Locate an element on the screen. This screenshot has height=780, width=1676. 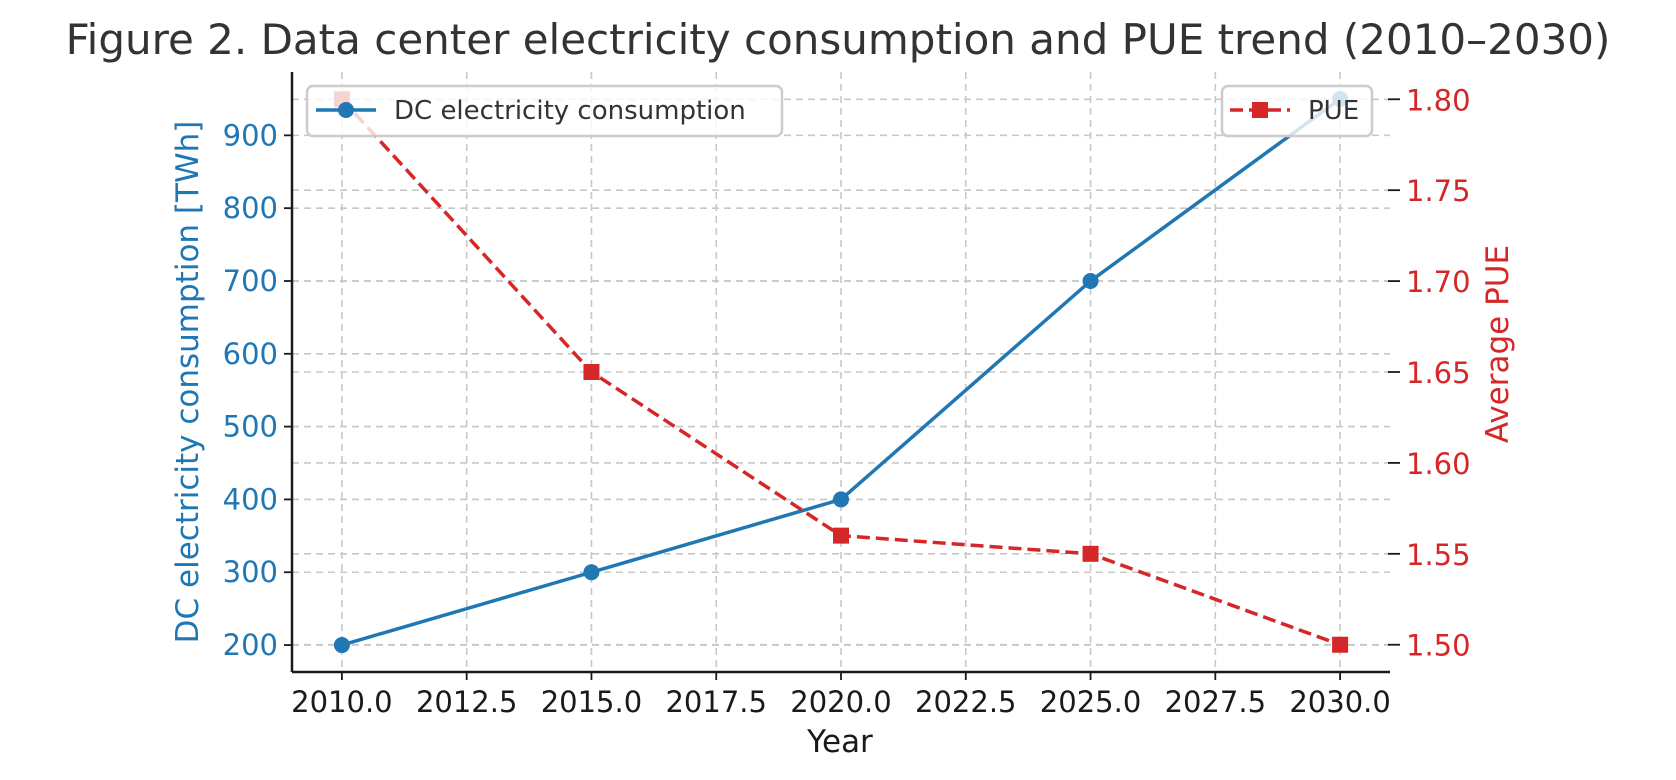
x-tick-label: 2015.0 is located at coordinates (591, 702).